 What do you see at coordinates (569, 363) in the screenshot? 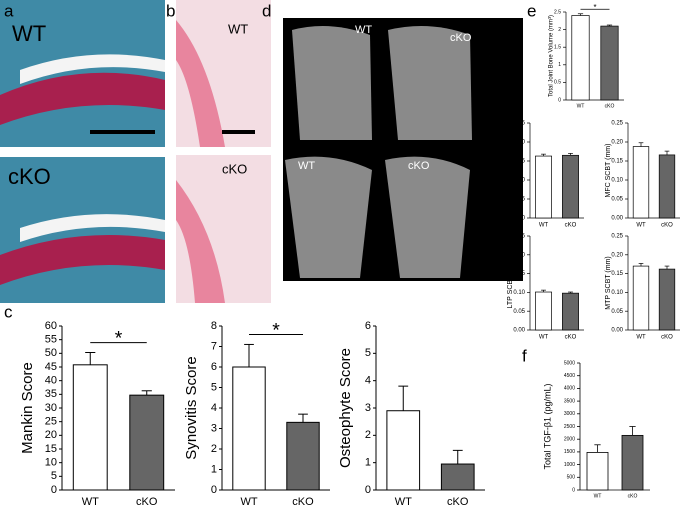
I see `y-tick-label: 5000` at bounding box center [569, 363].